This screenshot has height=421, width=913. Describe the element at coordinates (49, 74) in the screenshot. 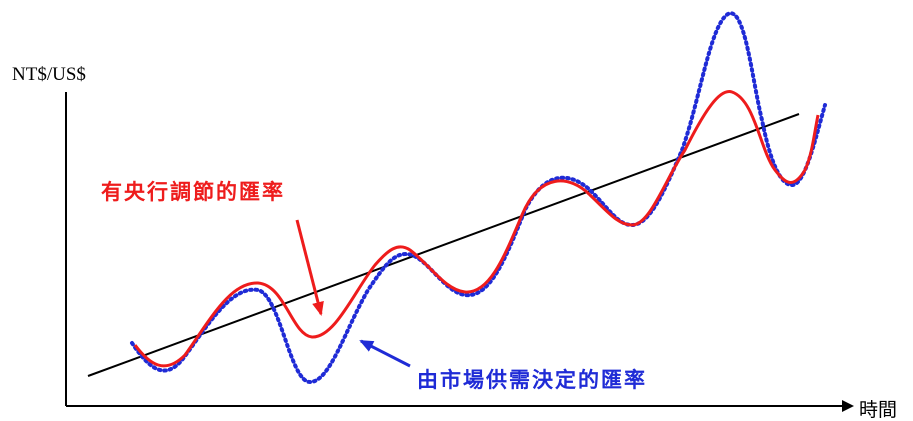

I see `y-axis-label: NT$/US$` at that location.